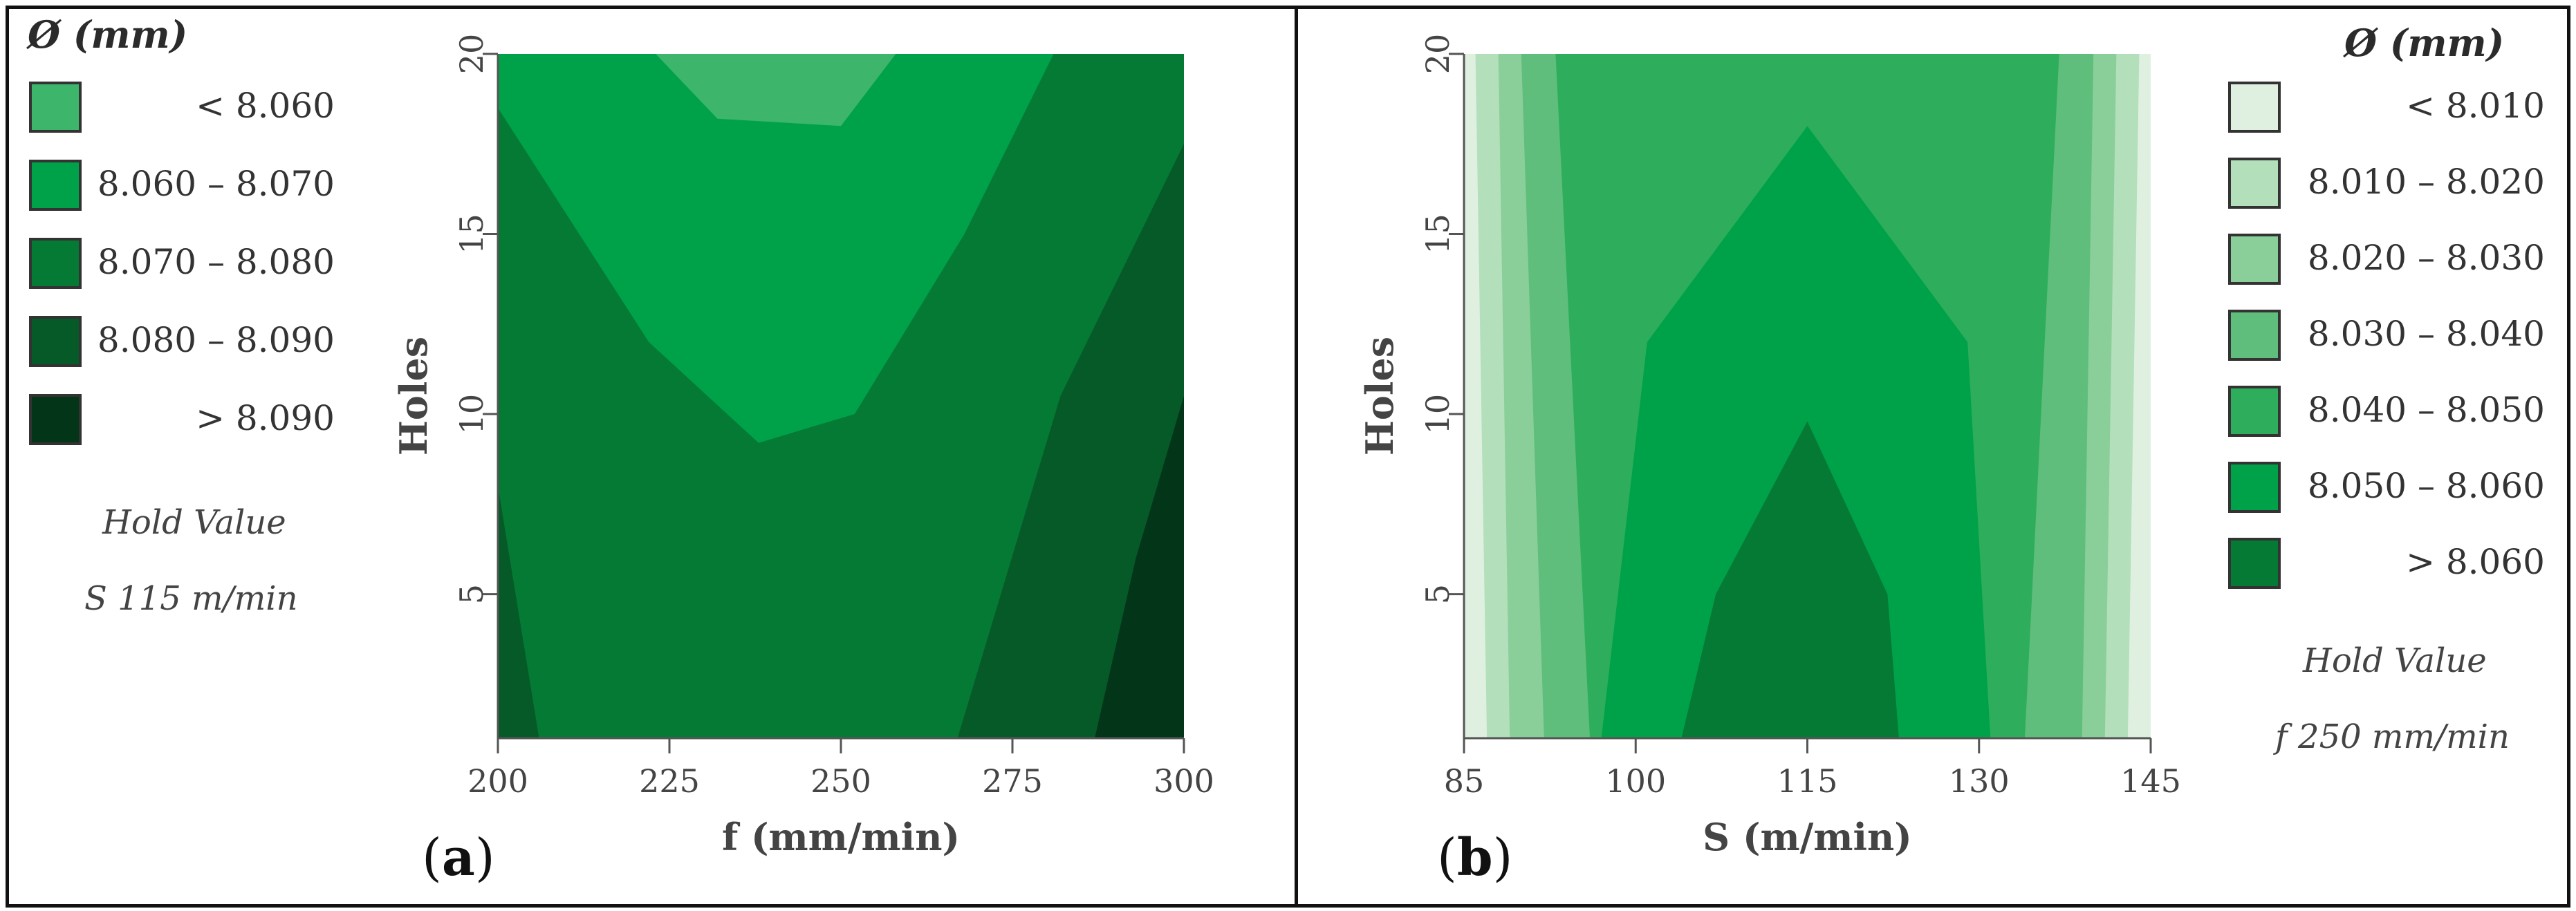 Image resolution: width=2576 pixels, height=911 pixels. I want to click on legend-a-label: 8.060 – 8.070, so click(216, 184).